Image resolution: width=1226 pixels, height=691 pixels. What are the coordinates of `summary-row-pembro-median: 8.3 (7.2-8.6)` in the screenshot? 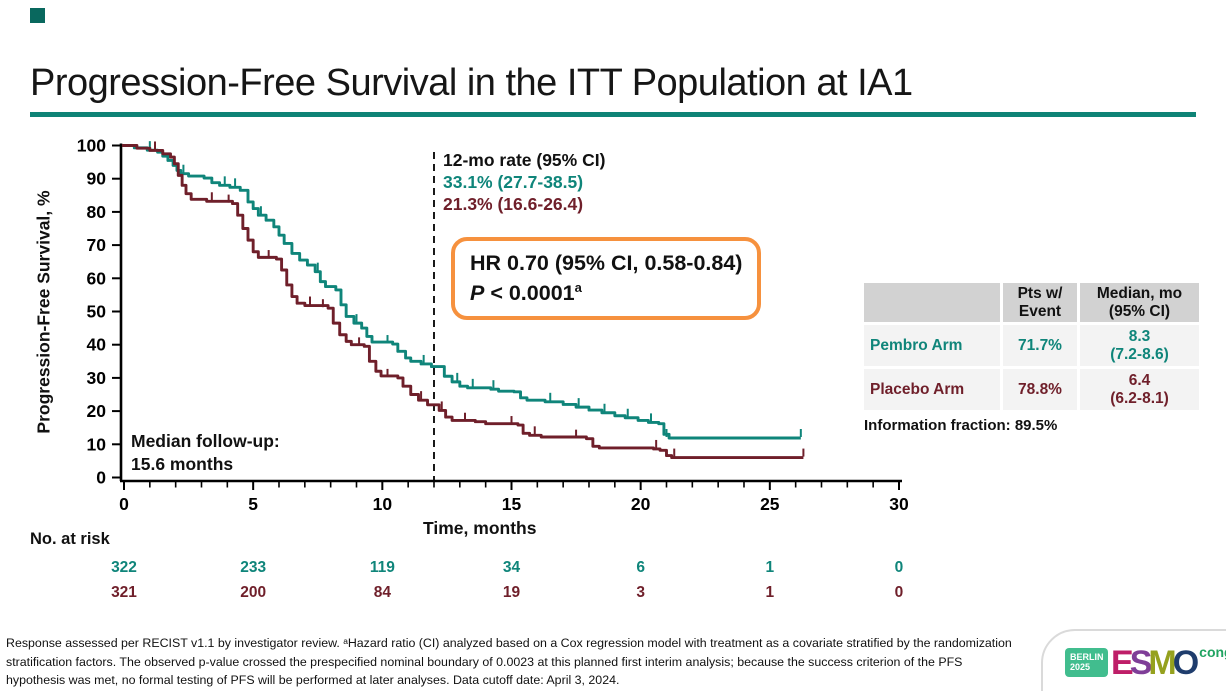 It's located at (1139, 345).